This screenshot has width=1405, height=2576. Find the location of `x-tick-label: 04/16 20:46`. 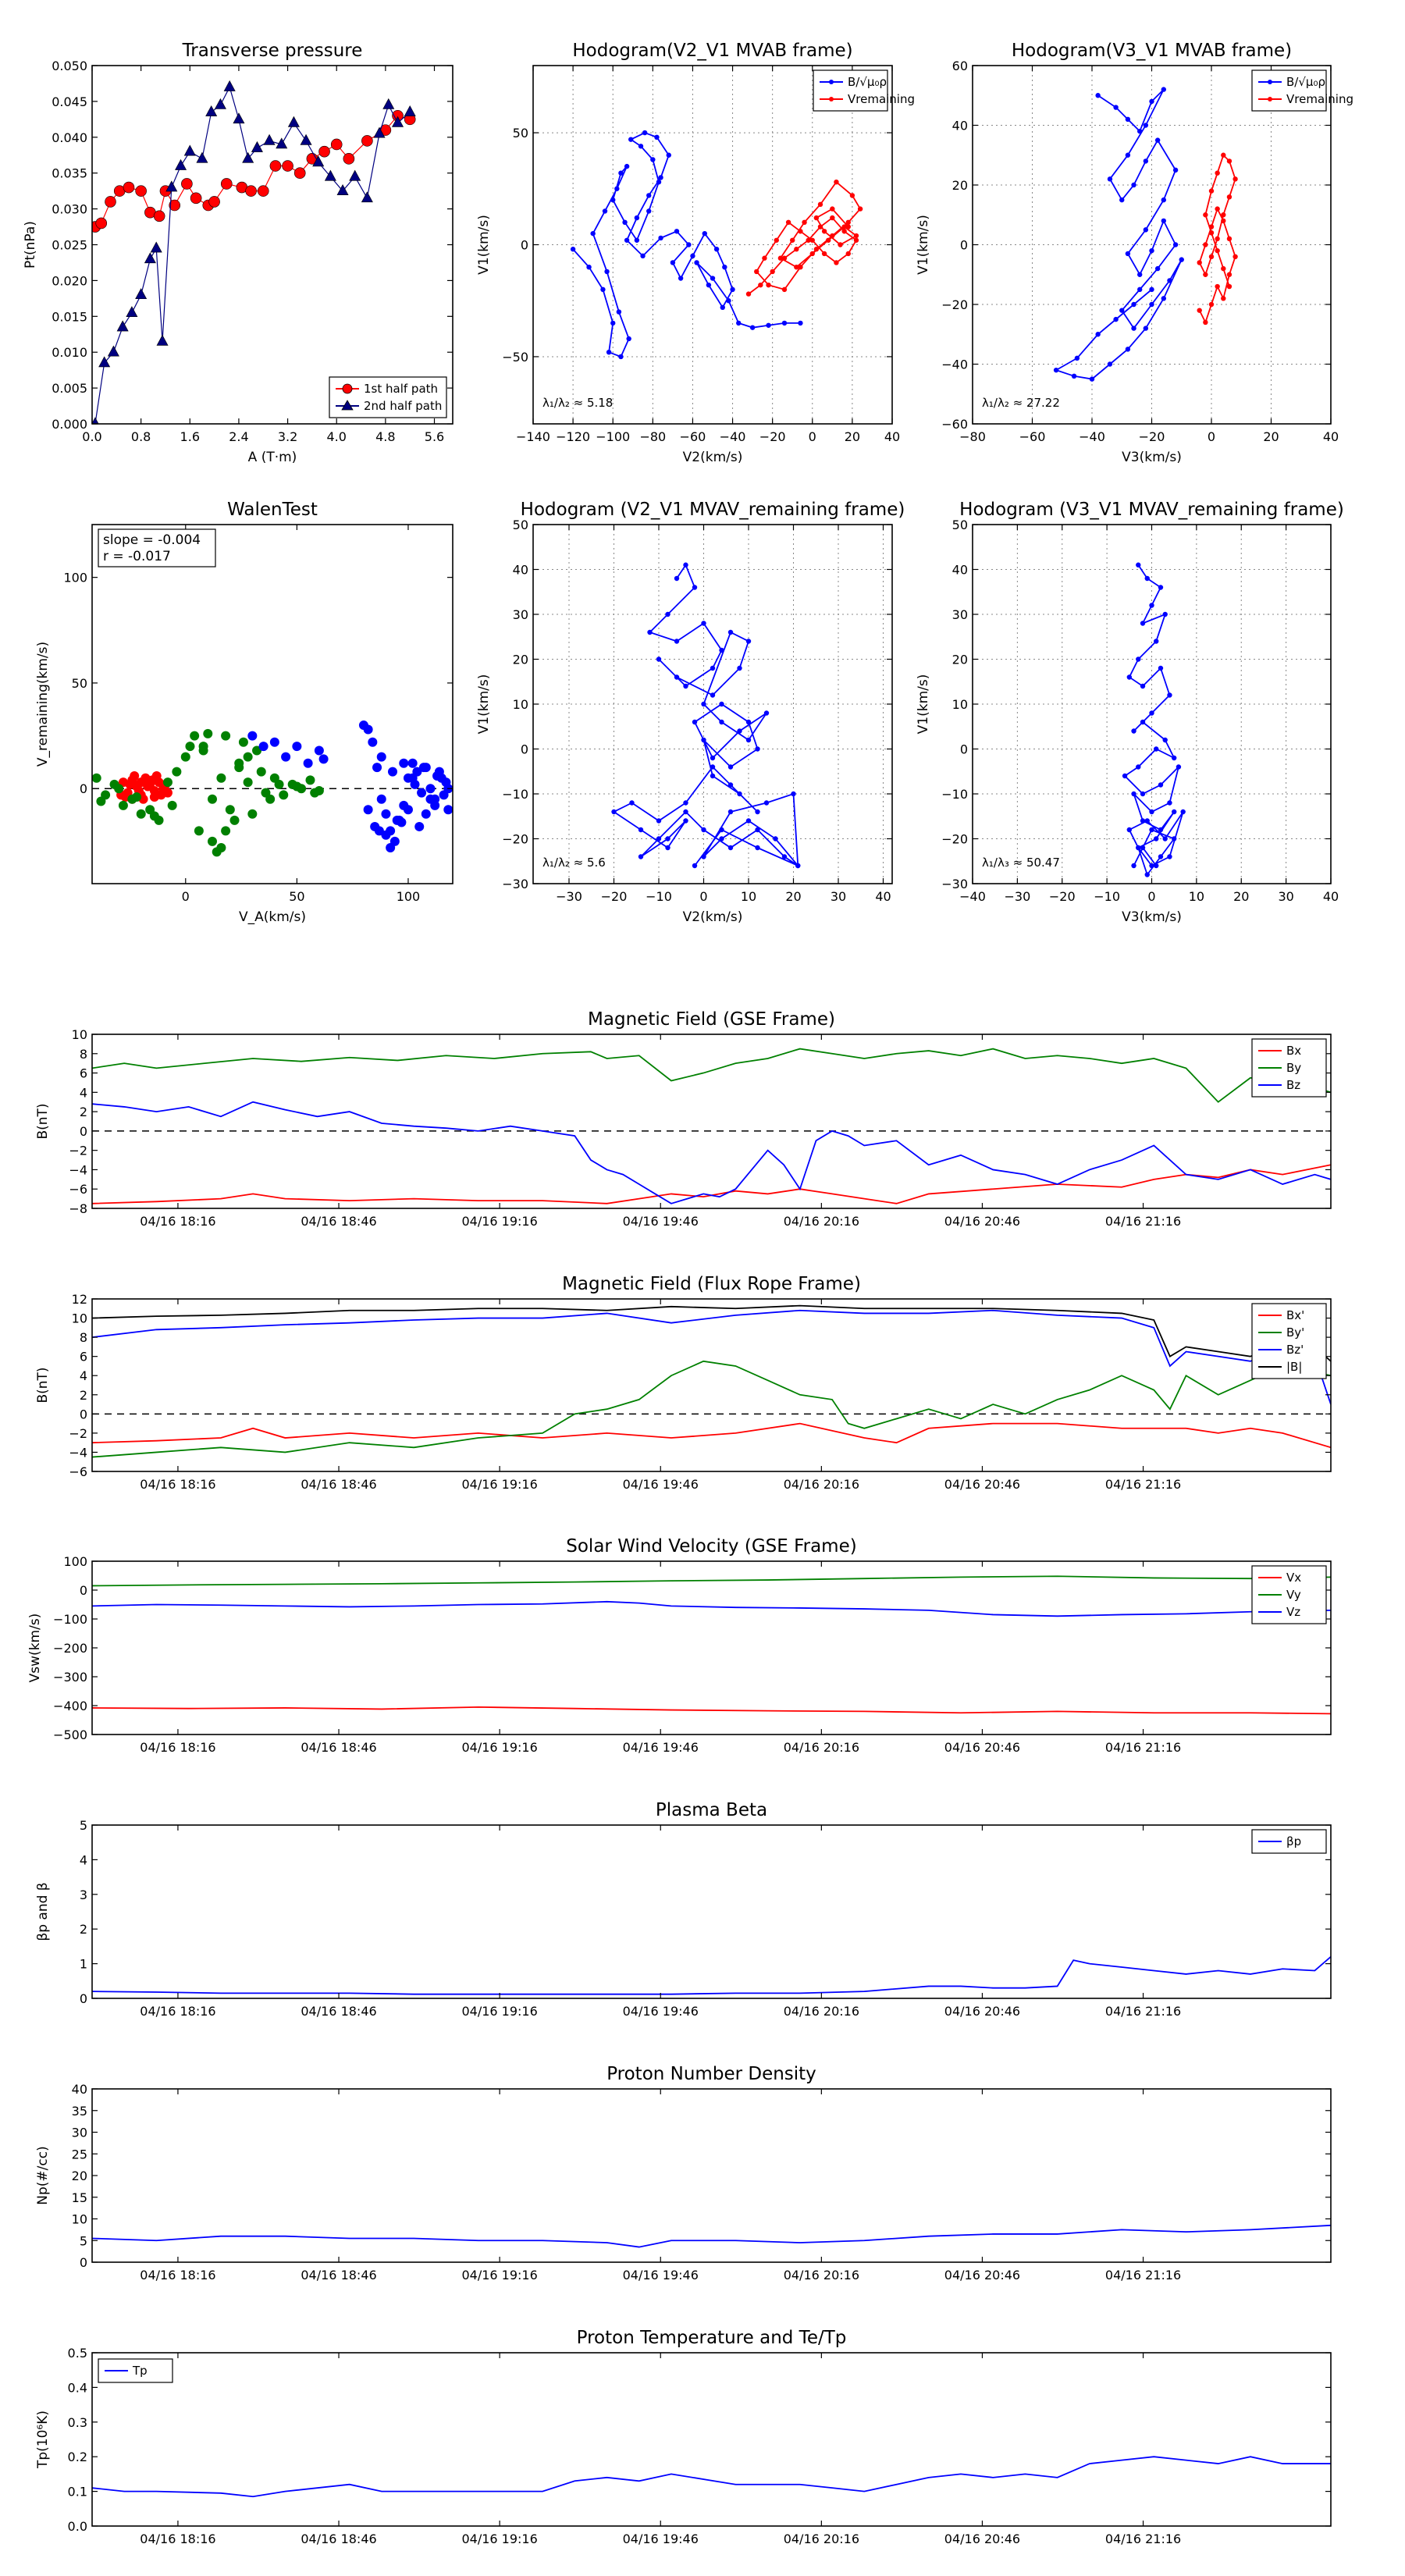

x-tick-label: 04/16 20:46 is located at coordinates (982, 1747).